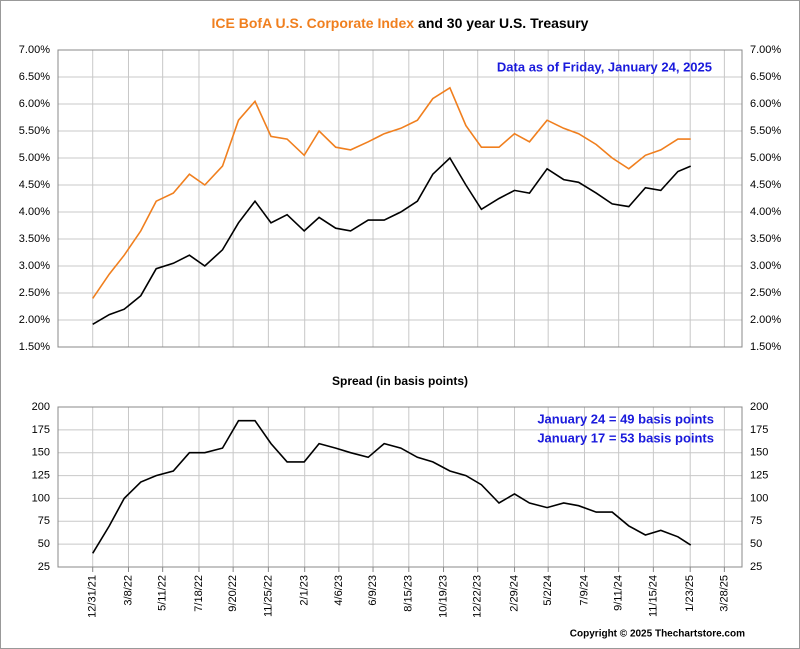 This screenshot has width=800, height=649. Describe the element at coordinates (765, 50) in the screenshot. I see `y-tick-label-right: 7.00%` at that location.